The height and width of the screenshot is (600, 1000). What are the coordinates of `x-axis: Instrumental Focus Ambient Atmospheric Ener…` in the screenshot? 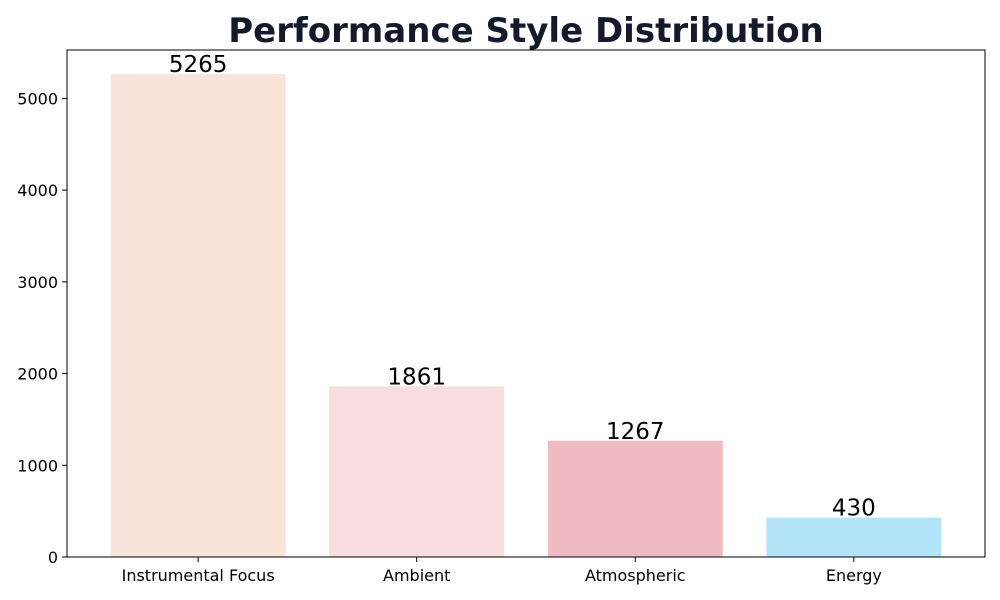 It's located at (502, 571).